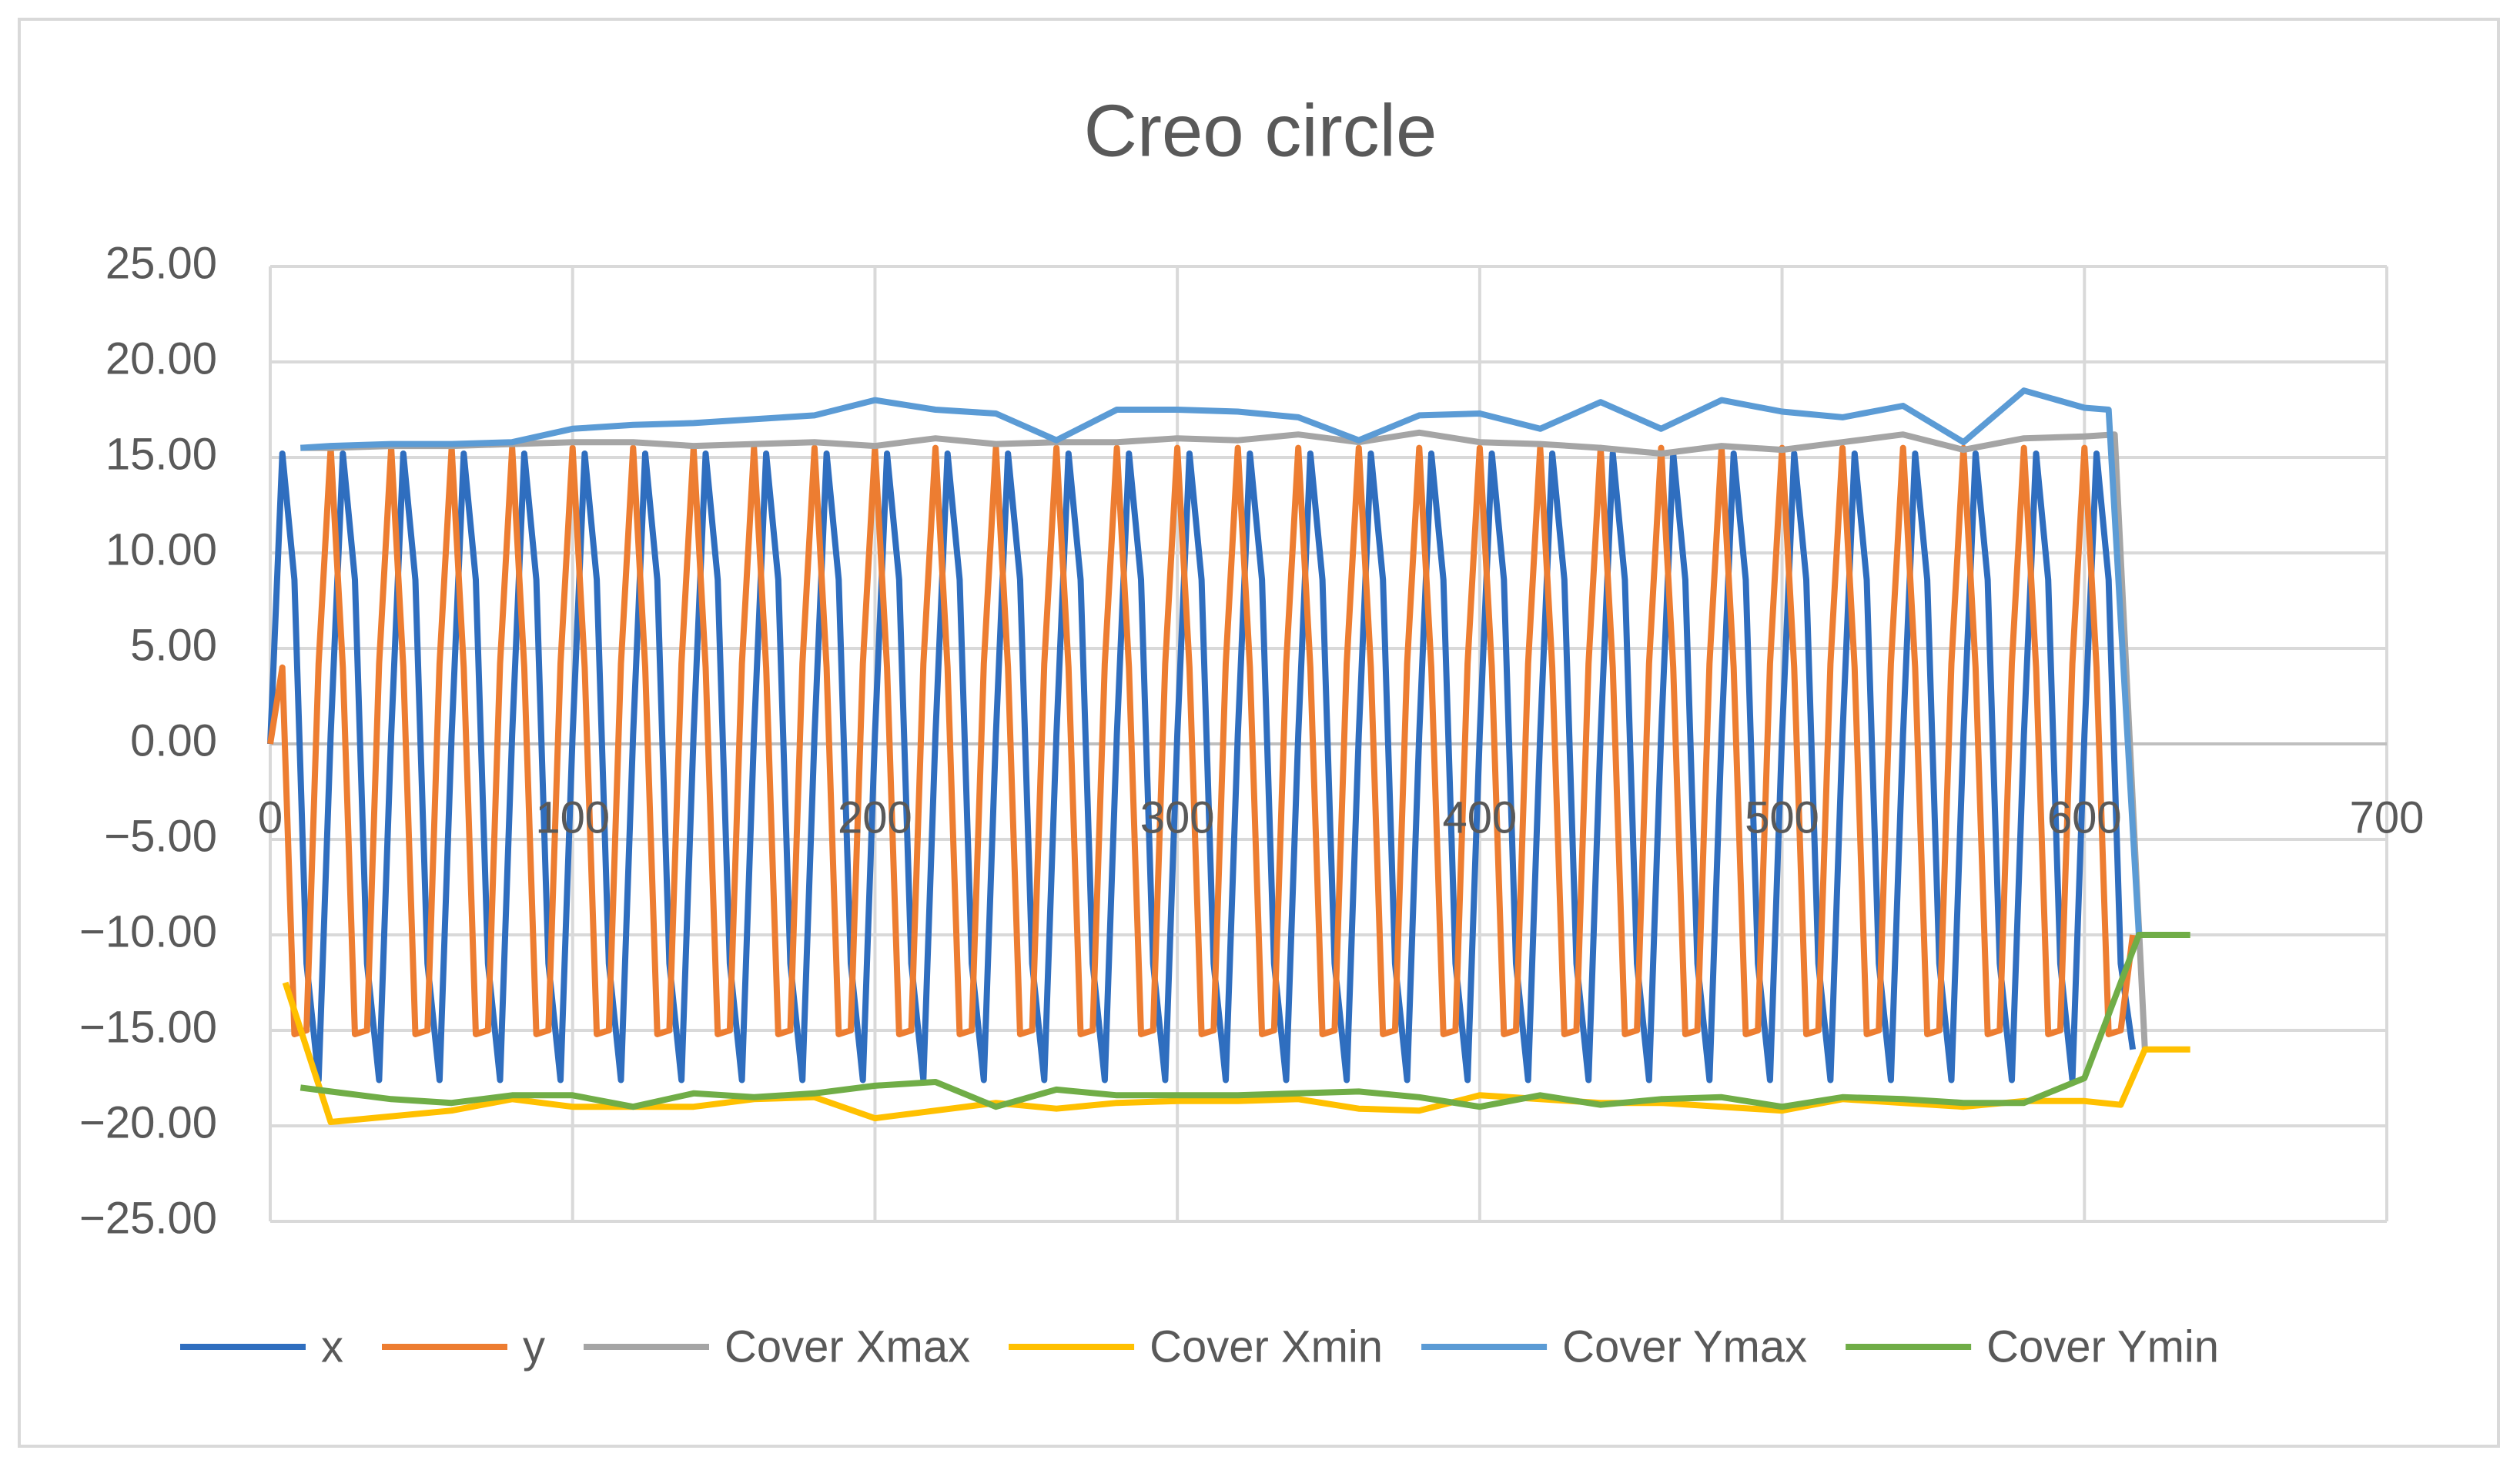 This screenshot has width=2520, height=1467. What do you see at coordinates (1266, 1346) in the screenshot?
I see `legend-label: Cover Xmin` at bounding box center [1266, 1346].